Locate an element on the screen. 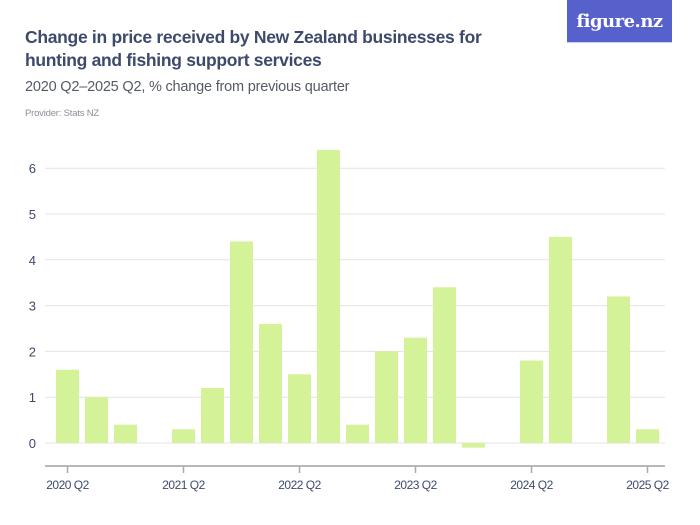 The image size is (700, 525). x-tick-label: 2023 Q2 is located at coordinates (415, 485).